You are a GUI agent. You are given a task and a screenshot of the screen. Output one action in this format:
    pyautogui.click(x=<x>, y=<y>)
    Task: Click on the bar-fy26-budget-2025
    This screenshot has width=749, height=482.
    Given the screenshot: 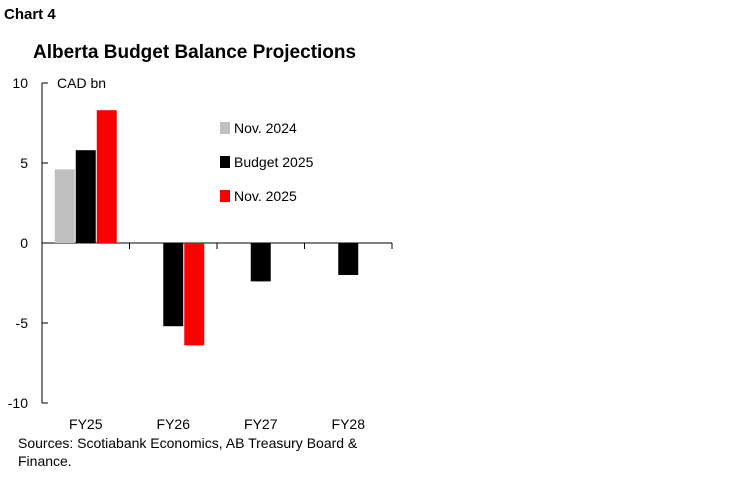 What is the action you would take?
    pyautogui.click(x=173, y=285)
    